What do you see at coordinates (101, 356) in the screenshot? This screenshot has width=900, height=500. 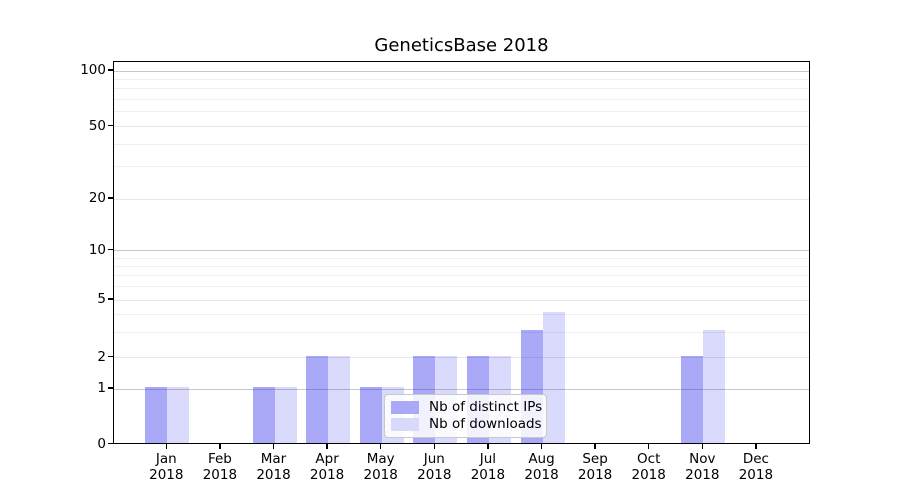 I see `y-tick-label: 2` at bounding box center [101, 356].